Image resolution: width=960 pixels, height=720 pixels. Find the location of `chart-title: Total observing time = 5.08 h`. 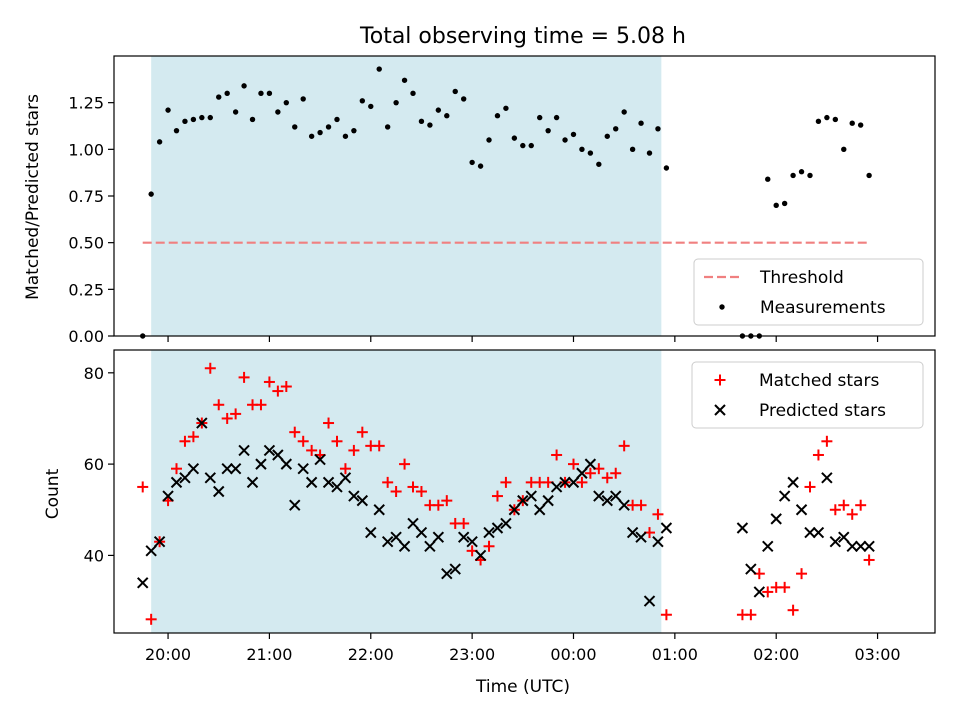

chart-title: Total observing time = 5.08 h is located at coordinates (522, 36).